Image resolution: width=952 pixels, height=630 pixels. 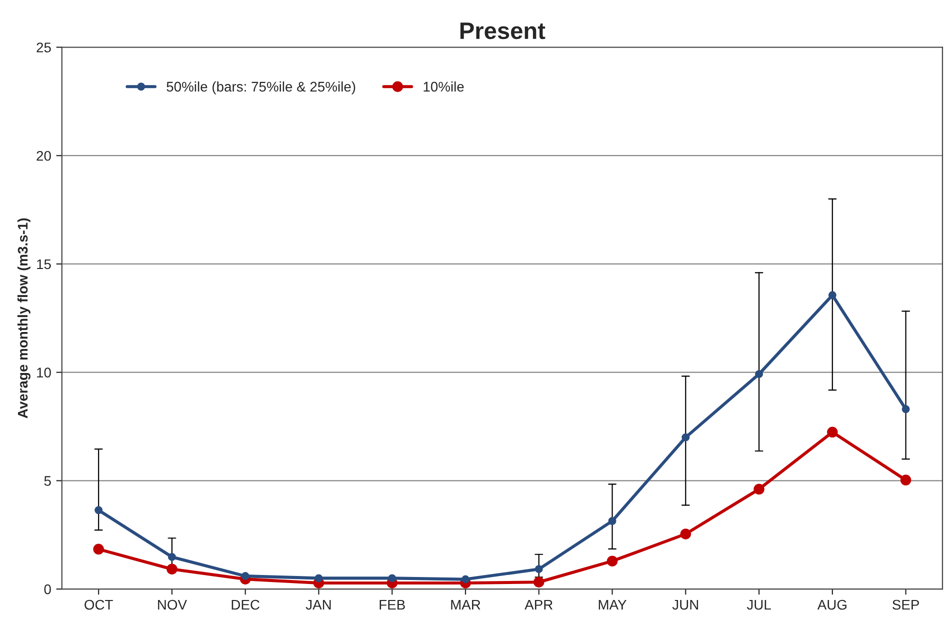 I want to click on legend-label: 50%ile (bars: 75%ile & 25%ile), so click(x=261, y=87).